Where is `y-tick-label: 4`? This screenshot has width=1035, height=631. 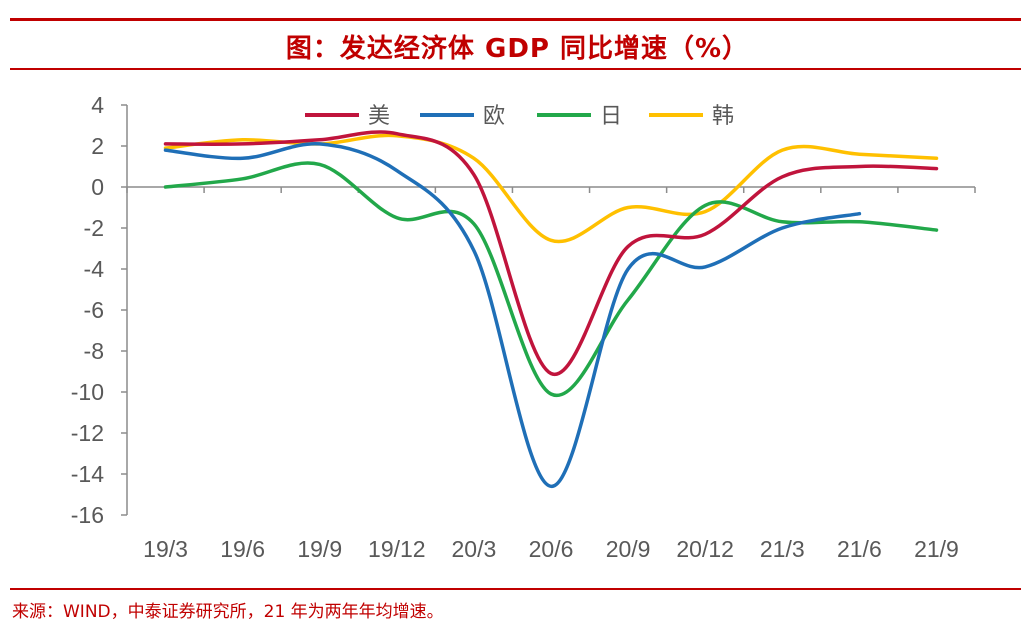 y-tick-label: 4 is located at coordinates (97, 105).